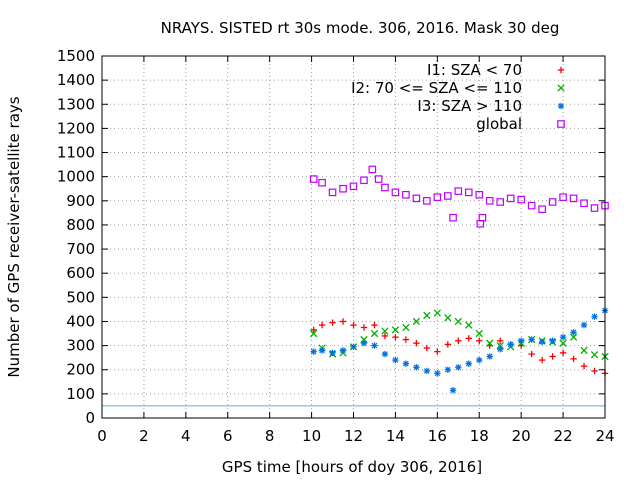 The height and width of the screenshot is (480, 640). Describe the element at coordinates (80, 321) in the screenshot. I see `y-tick-label: 400` at that location.